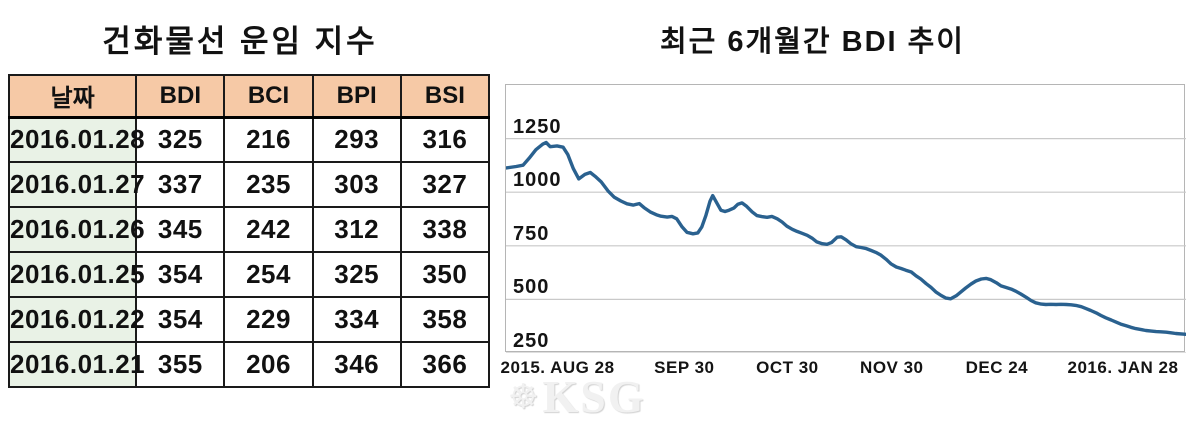 The width and height of the screenshot is (1190, 441). I want to click on cell-bpi: 346, so click(356, 364).